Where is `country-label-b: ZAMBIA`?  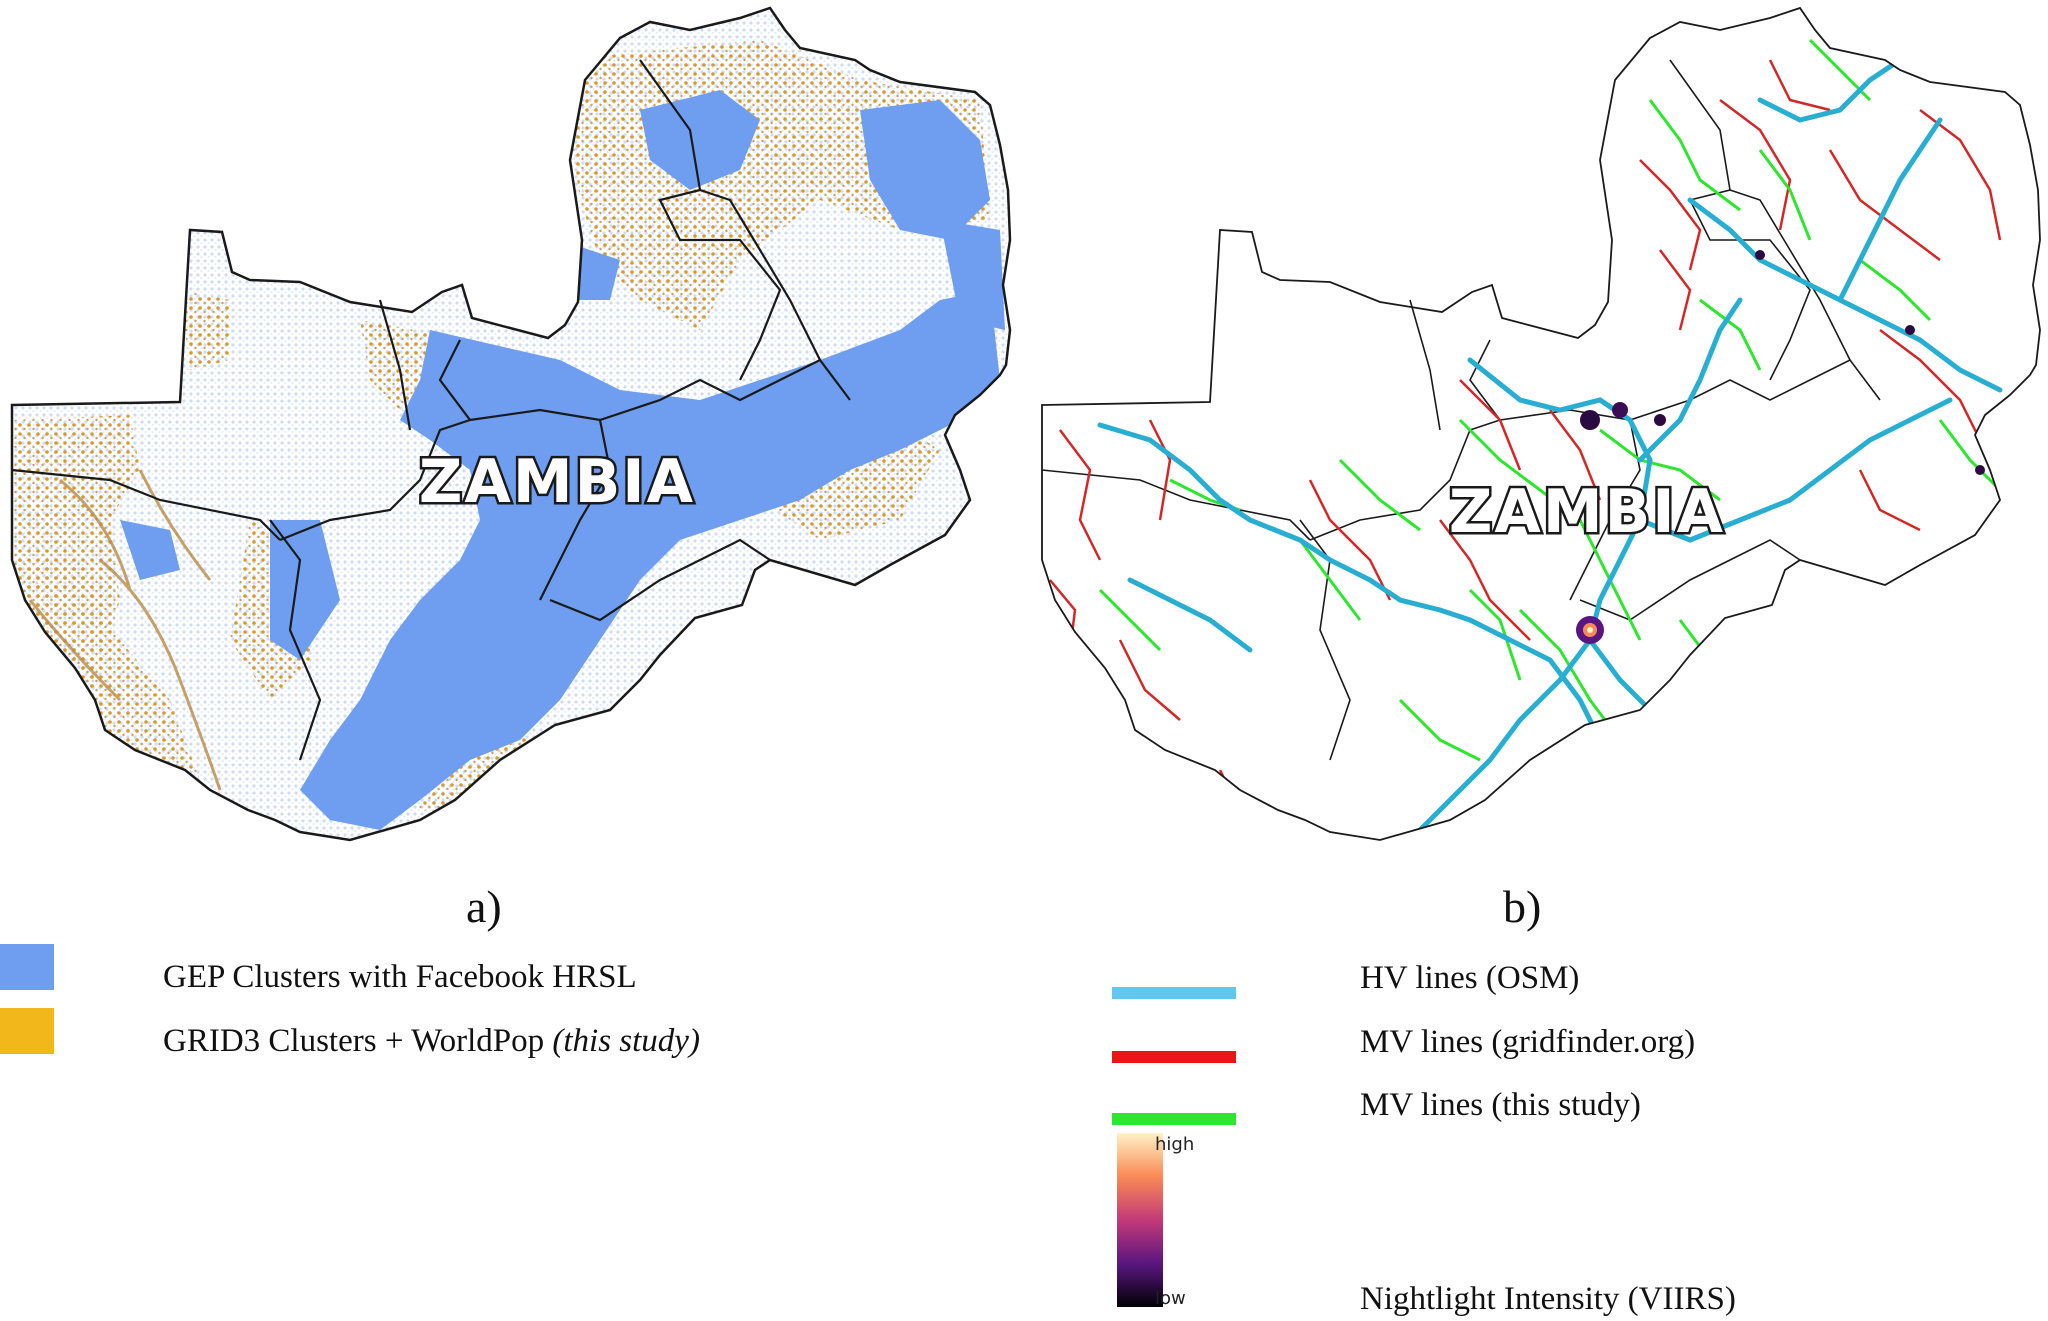
country-label-b: ZAMBIA is located at coordinates (1587, 512).